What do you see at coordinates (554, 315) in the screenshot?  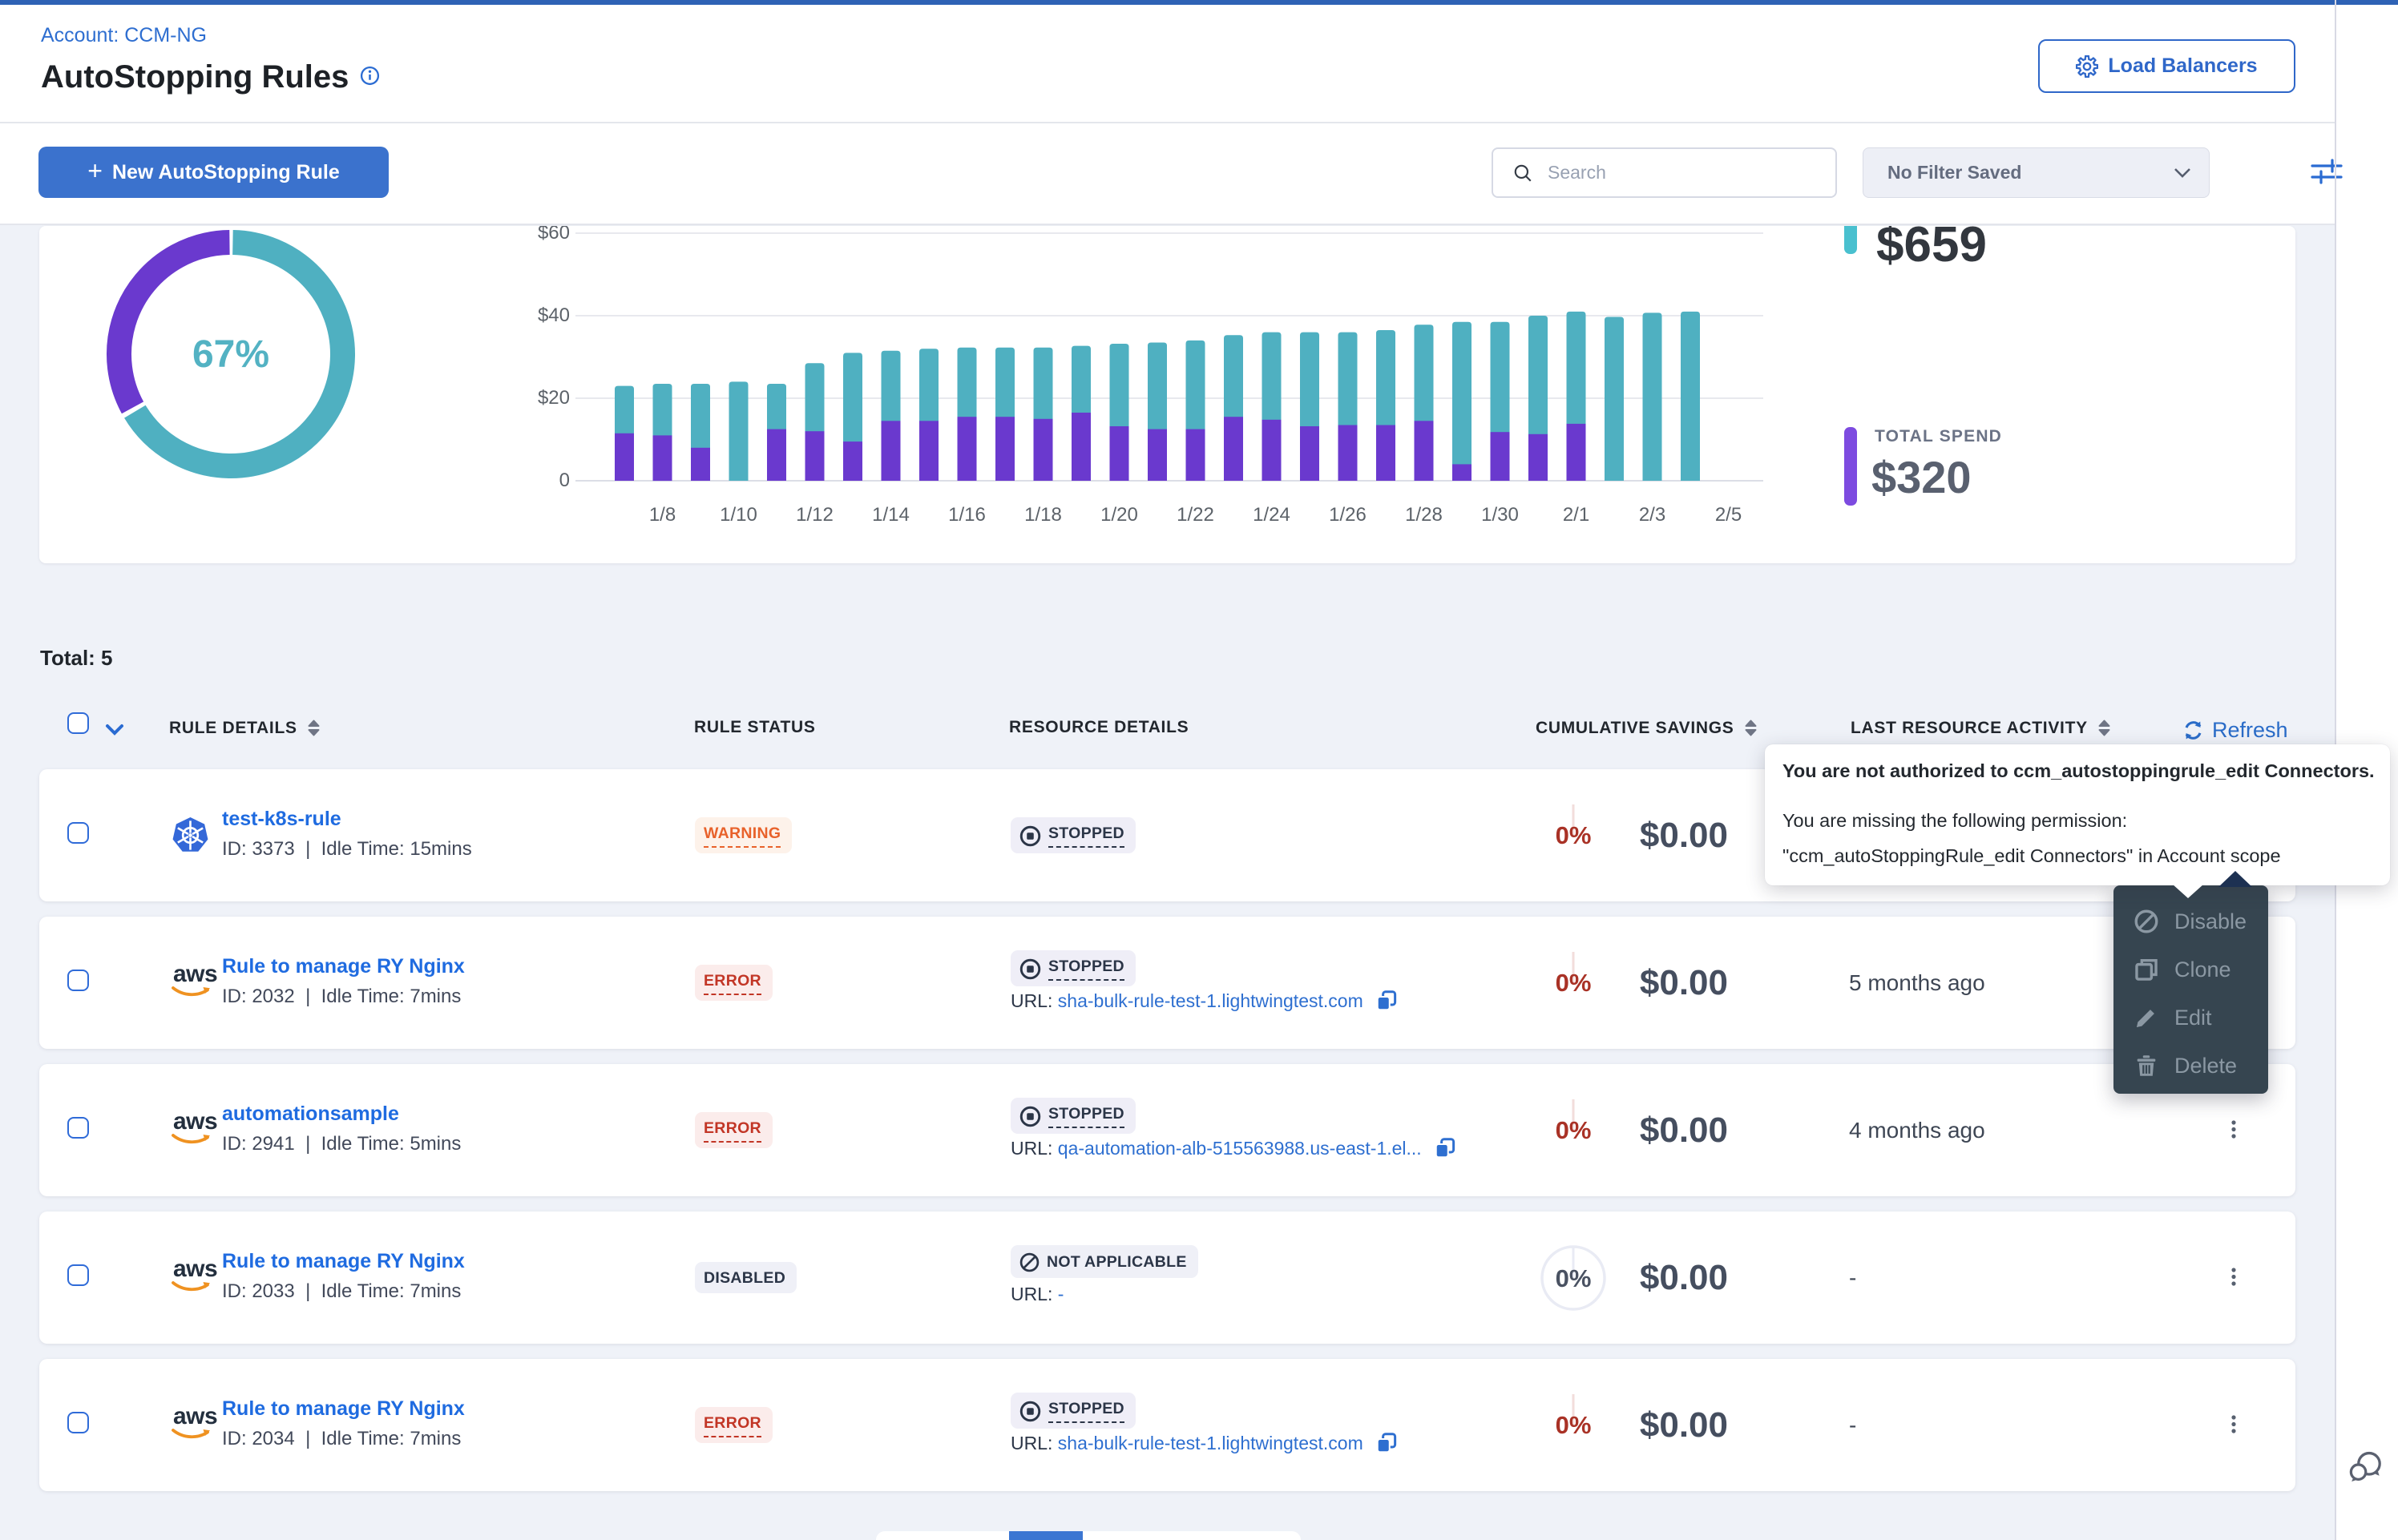 I see `svg-text: $40` at bounding box center [554, 315].